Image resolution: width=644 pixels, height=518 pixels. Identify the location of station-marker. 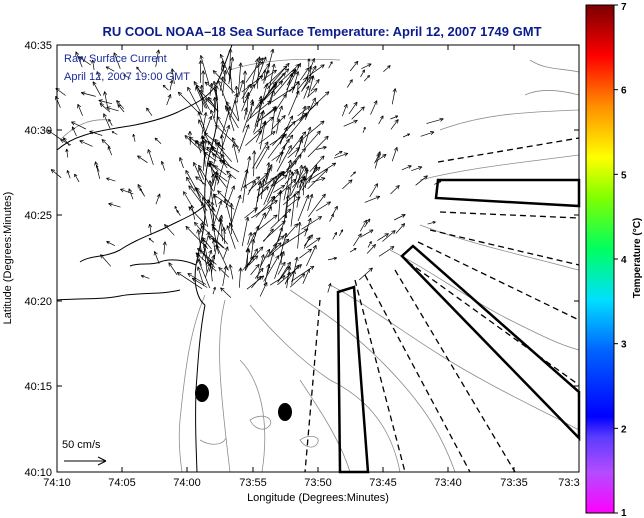
(202, 393).